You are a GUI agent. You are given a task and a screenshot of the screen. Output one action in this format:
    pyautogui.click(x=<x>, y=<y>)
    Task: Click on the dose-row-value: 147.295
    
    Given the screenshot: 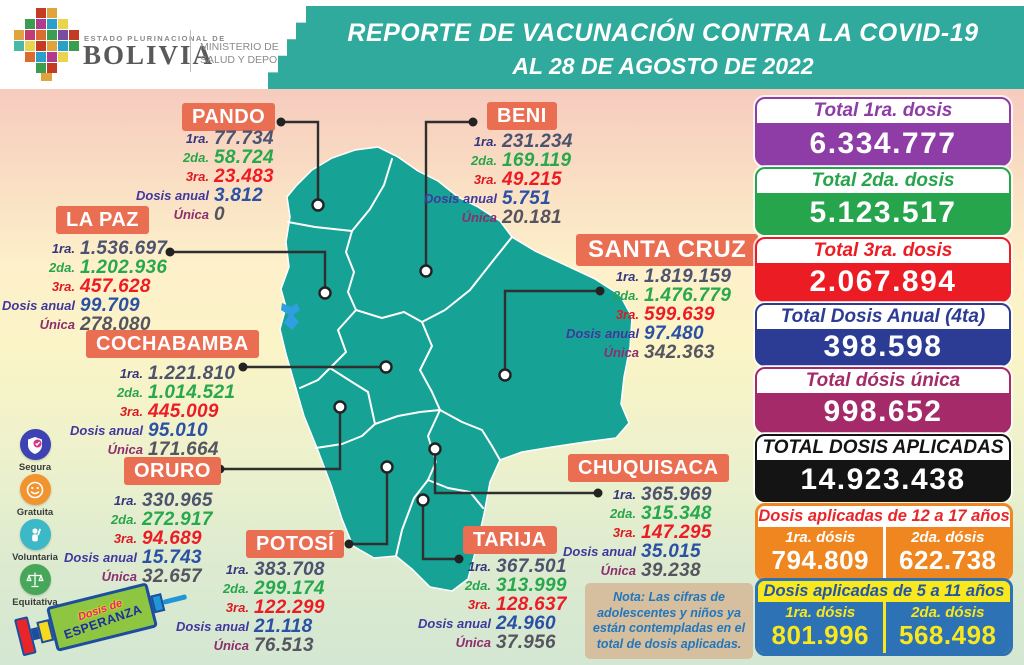 What is the action you would take?
    pyautogui.click(x=676, y=532)
    